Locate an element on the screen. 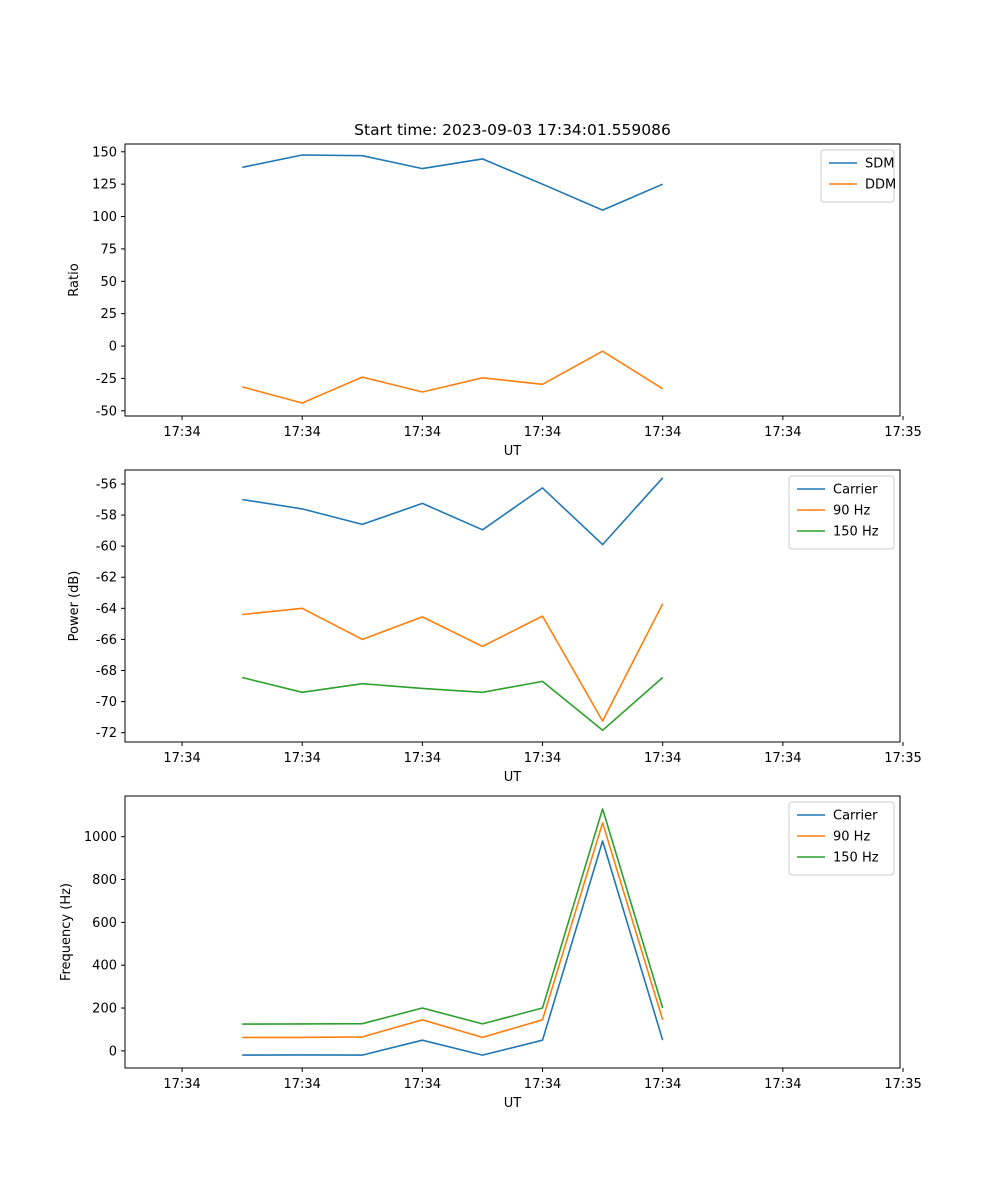 The height and width of the screenshot is (1200, 1000). ratio-y-tick-label: 25 is located at coordinates (108, 314).